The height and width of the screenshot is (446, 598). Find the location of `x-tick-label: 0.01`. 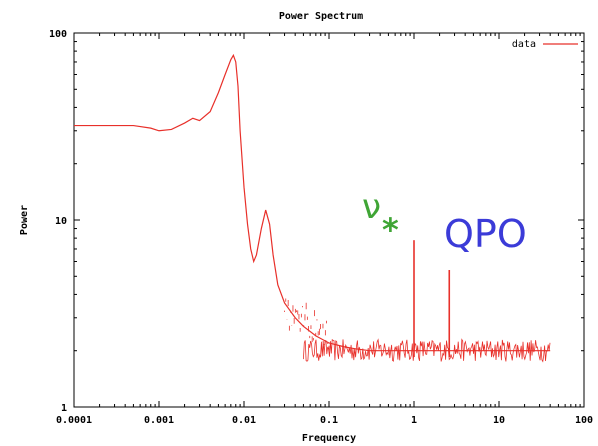

x-tick-label: 0.01 is located at coordinates (244, 420).